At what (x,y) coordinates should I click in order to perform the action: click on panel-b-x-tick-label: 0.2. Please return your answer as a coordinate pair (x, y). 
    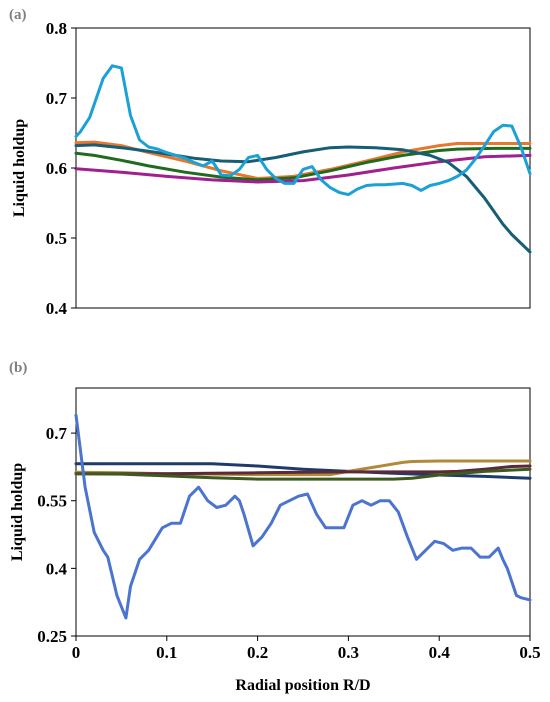
    Looking at the image, I should click on (257, 652).